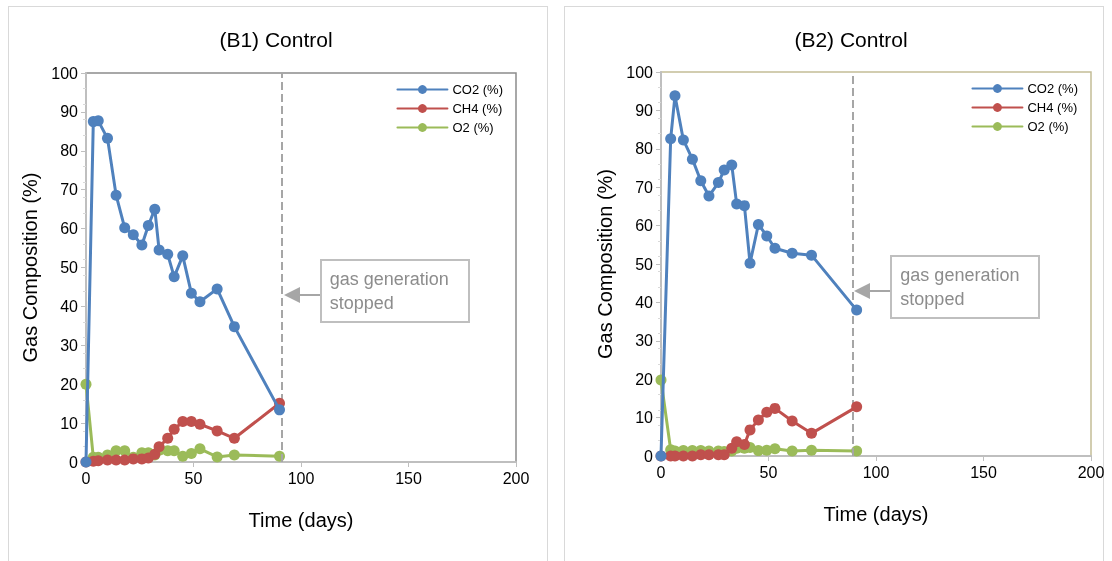 The height and width of the screenshot is (561, 1112). I want to click on y-tick-label: 0, so click(649, 456).